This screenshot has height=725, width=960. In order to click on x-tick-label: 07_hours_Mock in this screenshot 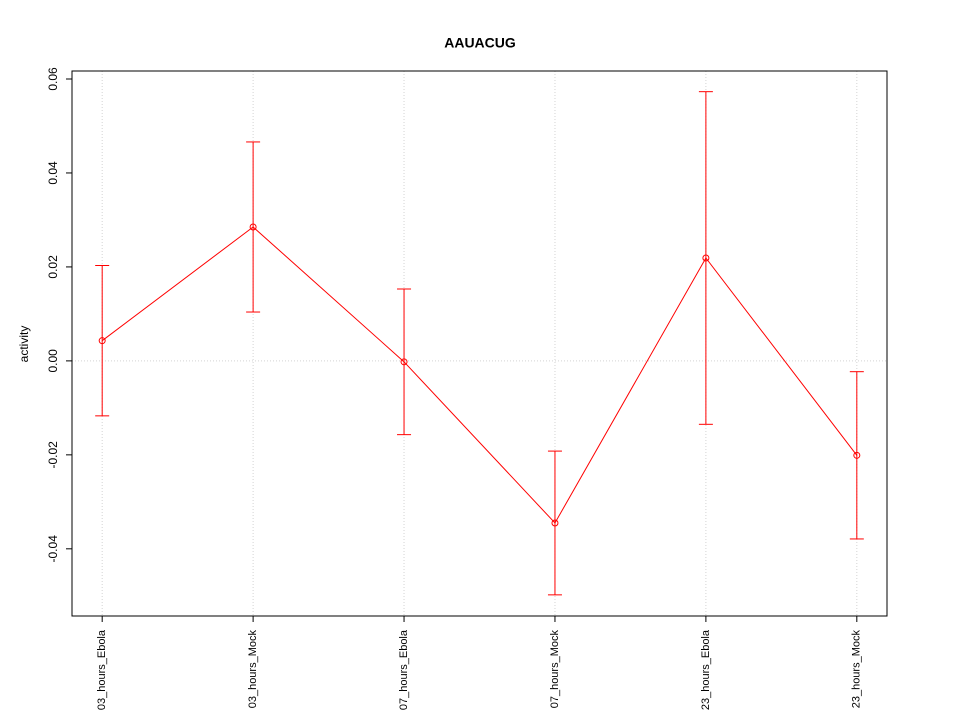, I will do `click(555, 669)`.